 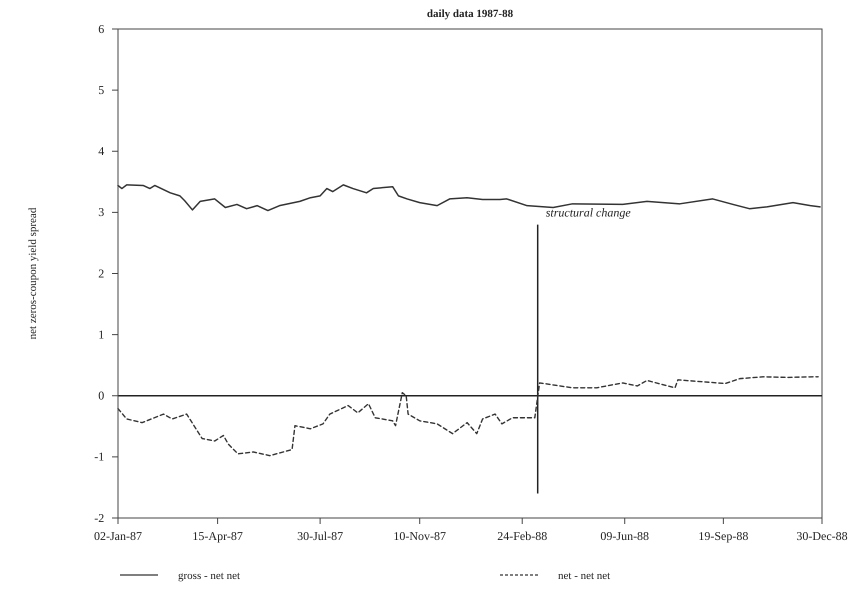 What do you see at coordinates (99, 457) in the screenshot?
I see `y-tick-label: -1` at bounding box center [99, 457].